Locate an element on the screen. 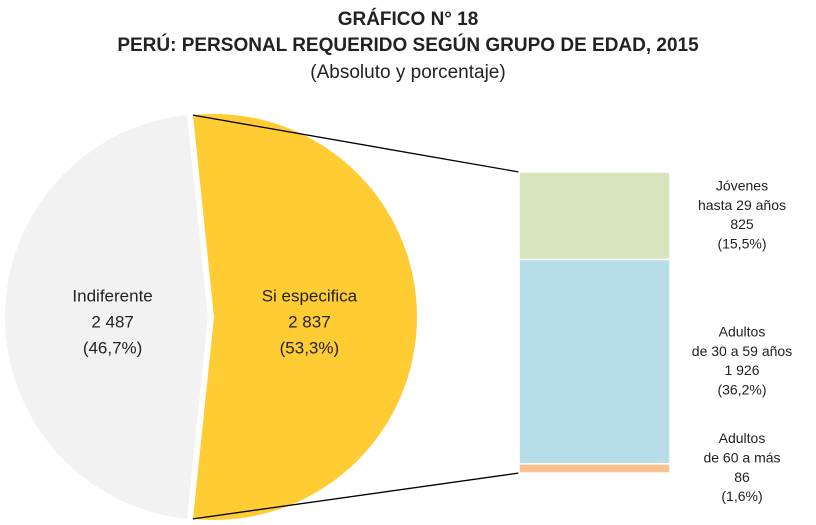 The image size is (816, 525). chart-title: GRÁFICO N° 18 is located at coordinates (408, 19).